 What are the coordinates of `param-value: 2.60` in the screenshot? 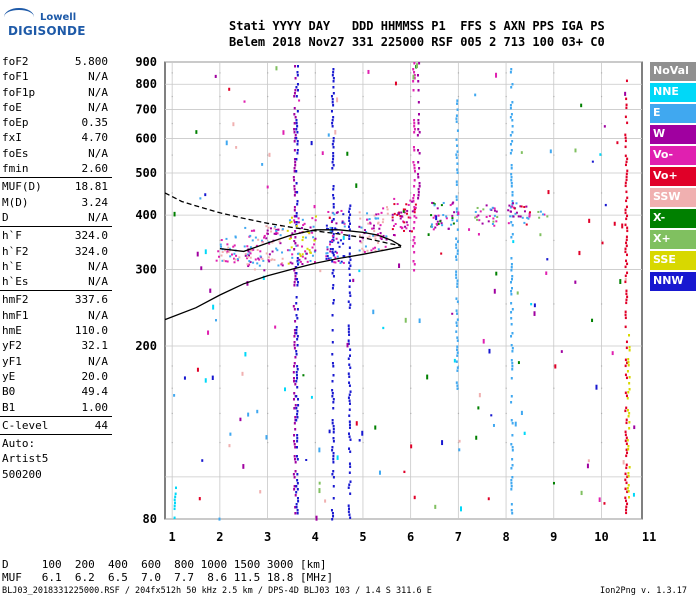 It's located at (95, 169).